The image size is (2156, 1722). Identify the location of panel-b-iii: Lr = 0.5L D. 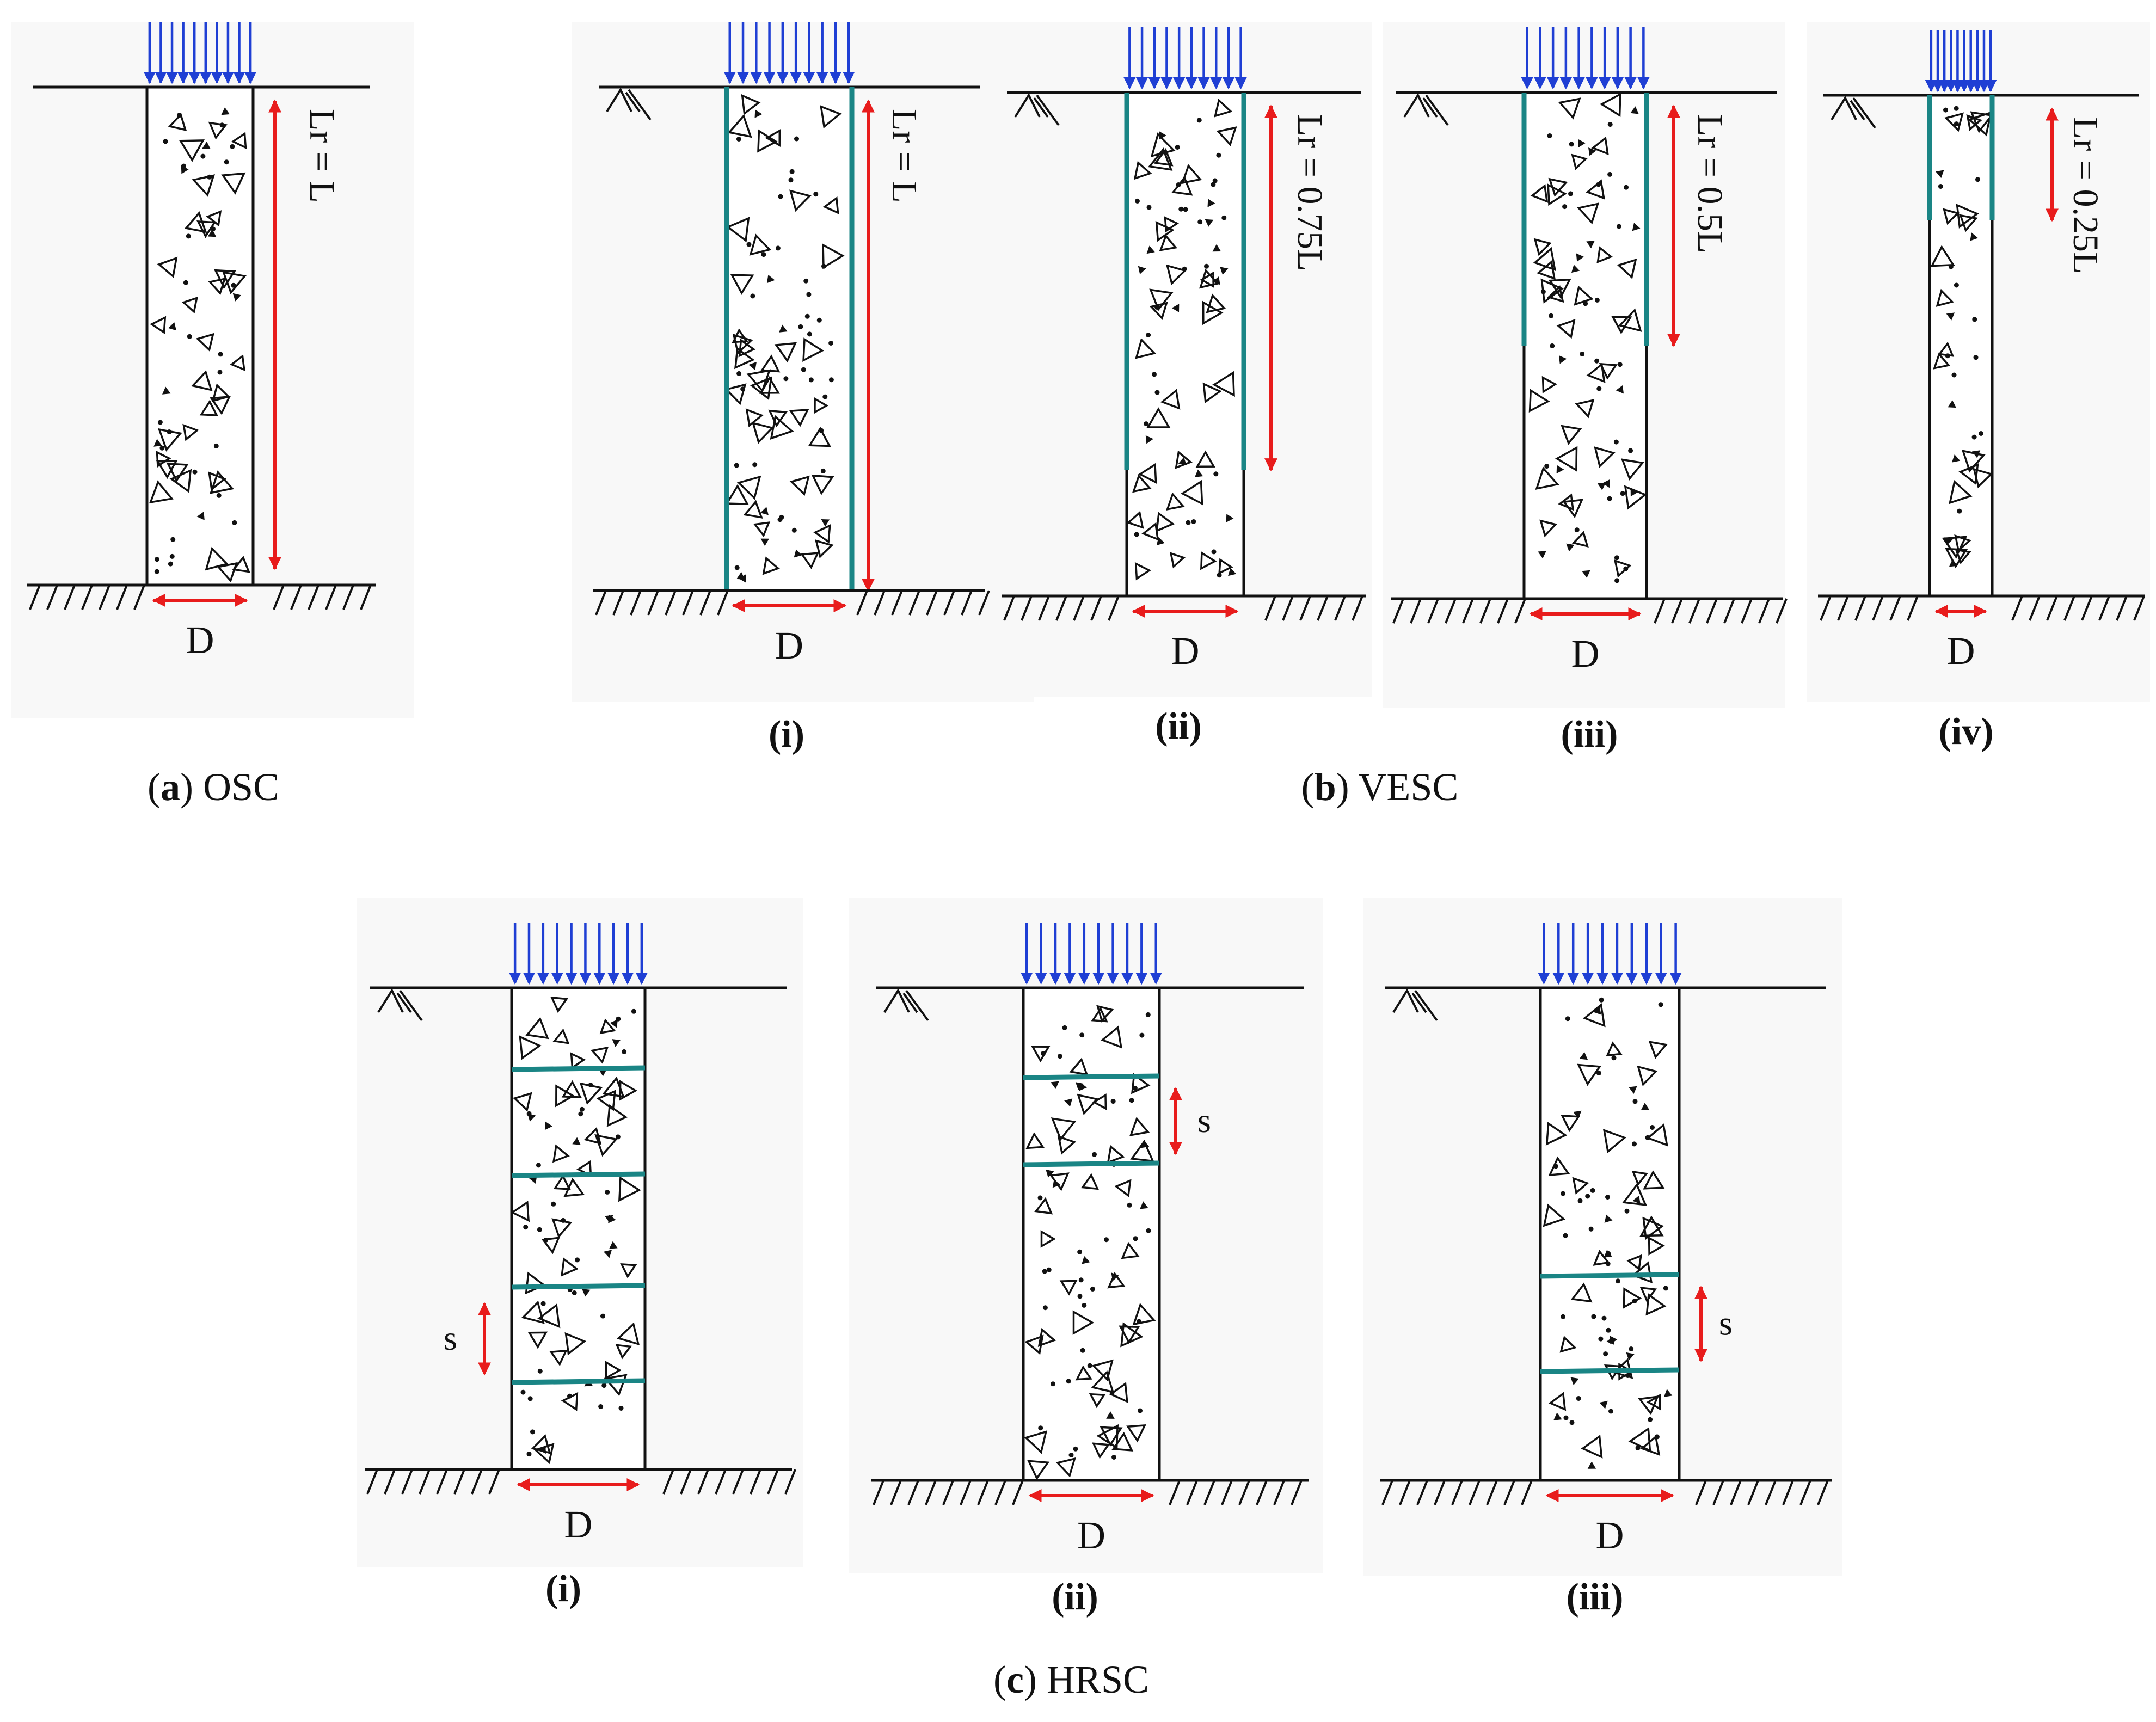
(1585, 365).